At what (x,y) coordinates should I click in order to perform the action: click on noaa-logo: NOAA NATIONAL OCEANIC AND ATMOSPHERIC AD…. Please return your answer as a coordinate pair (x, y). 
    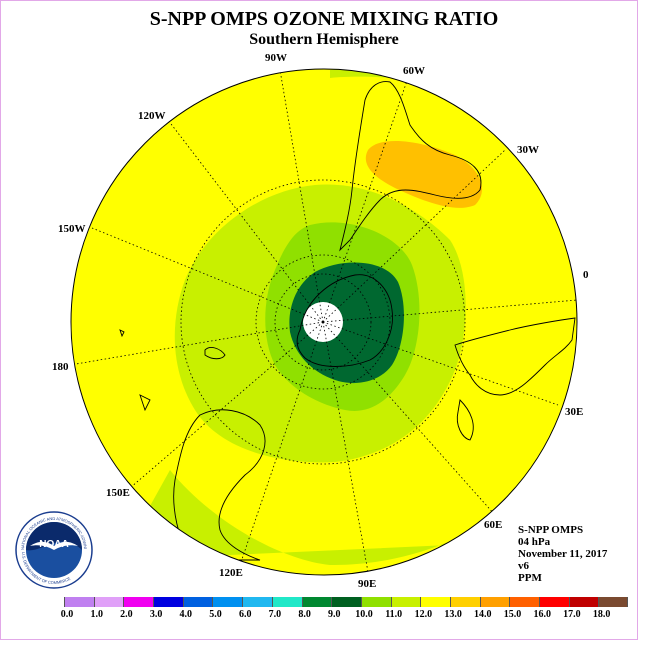
    Looking at the image, I should click on (53, 549).